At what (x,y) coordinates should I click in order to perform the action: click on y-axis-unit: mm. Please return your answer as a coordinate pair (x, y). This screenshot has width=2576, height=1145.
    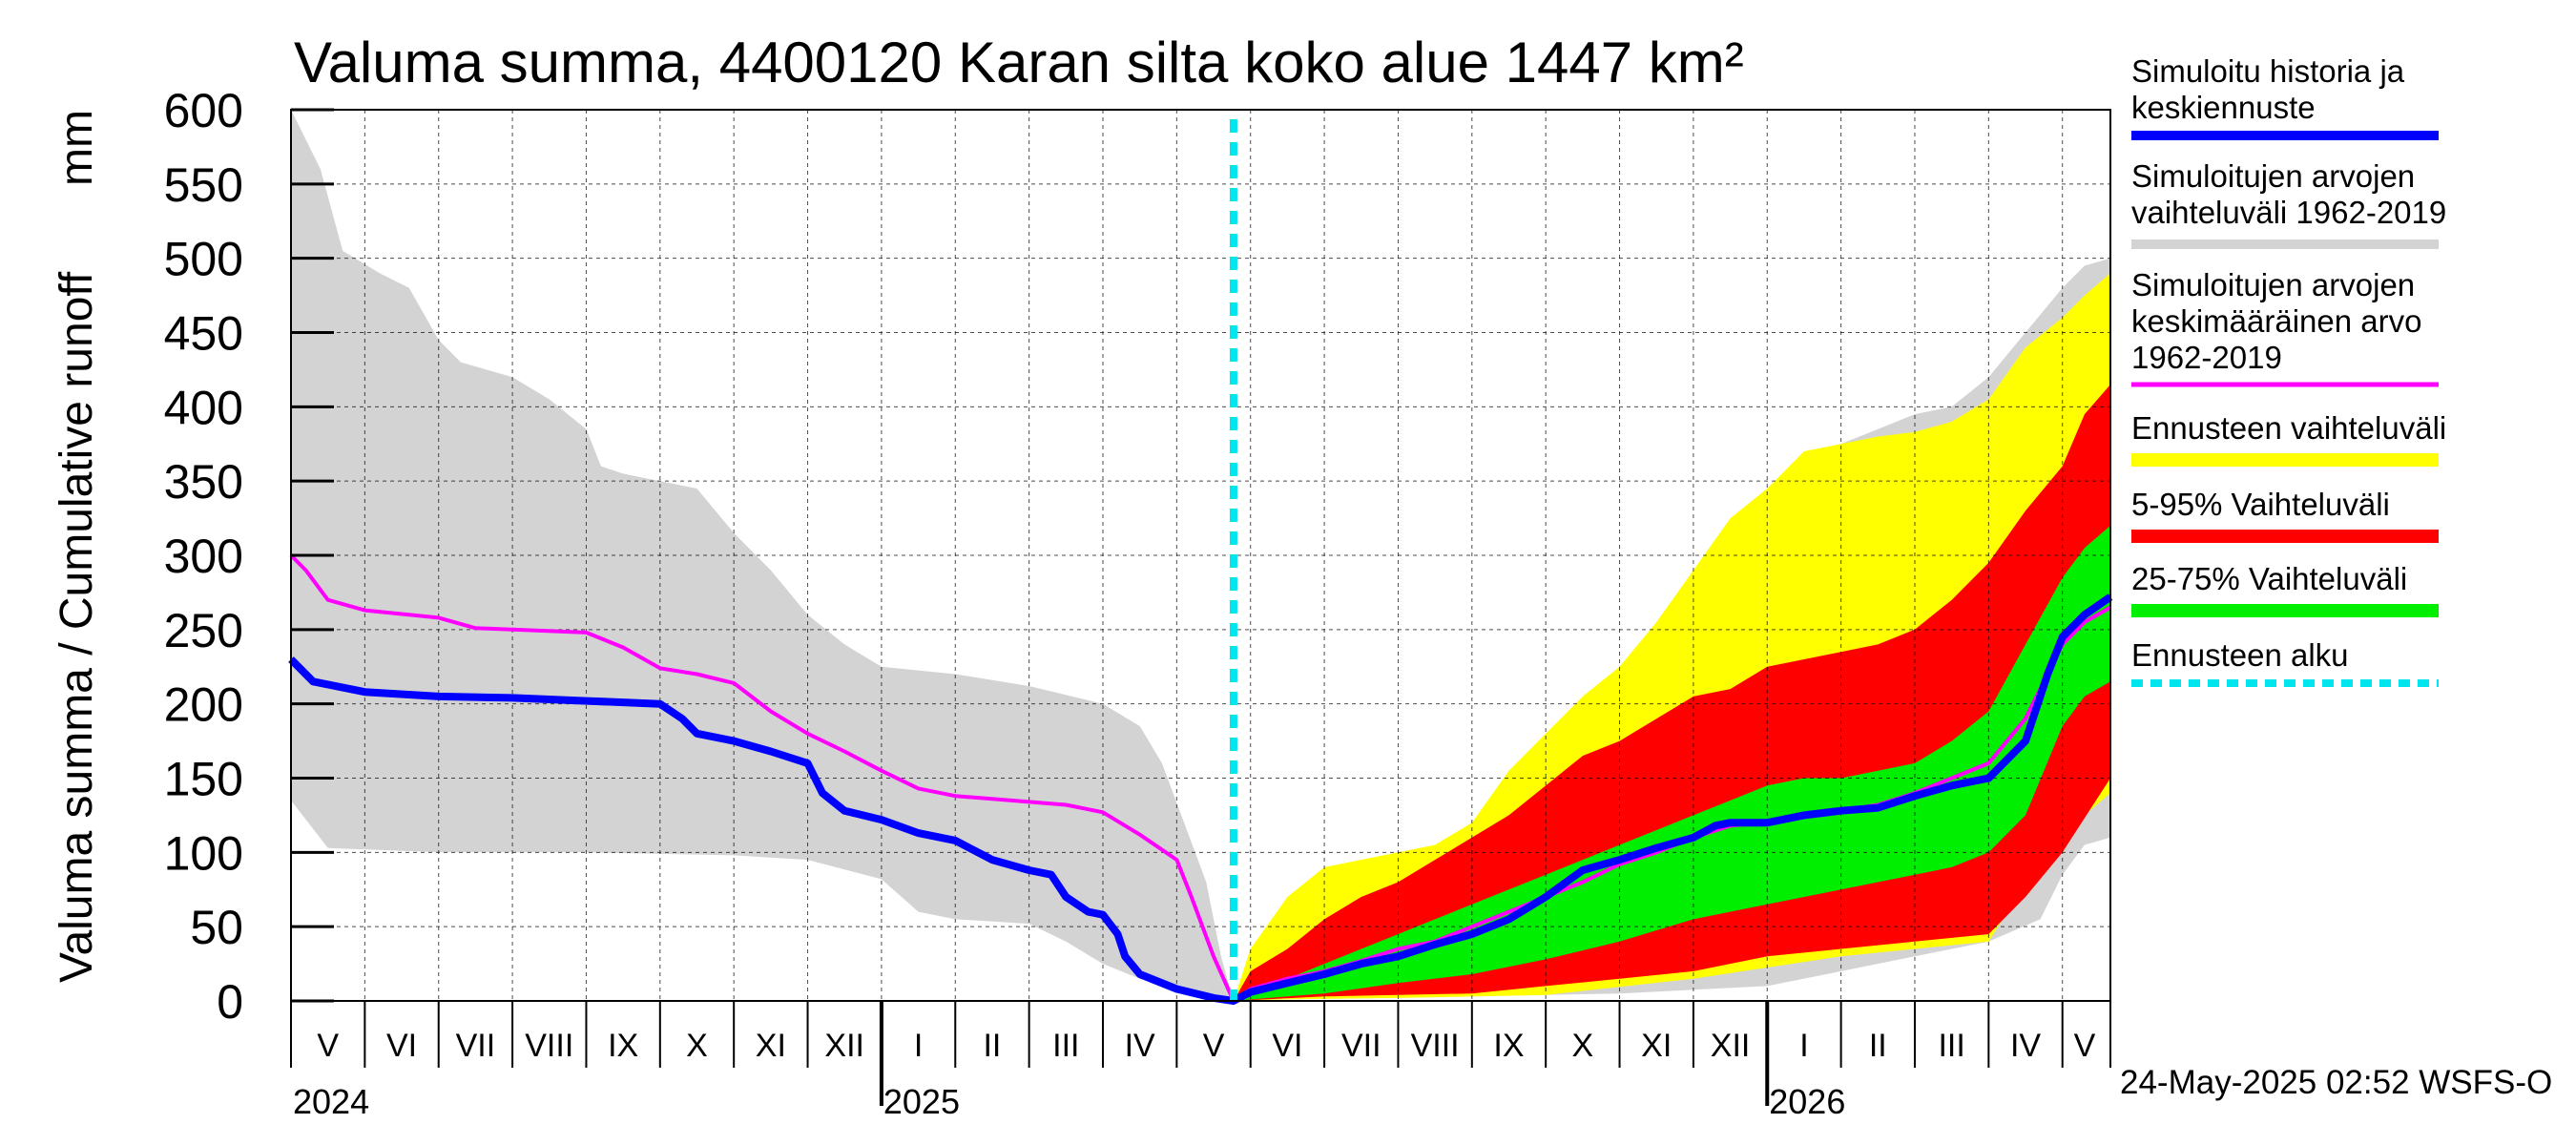
    Looking at the image, I should click on (77, 148).